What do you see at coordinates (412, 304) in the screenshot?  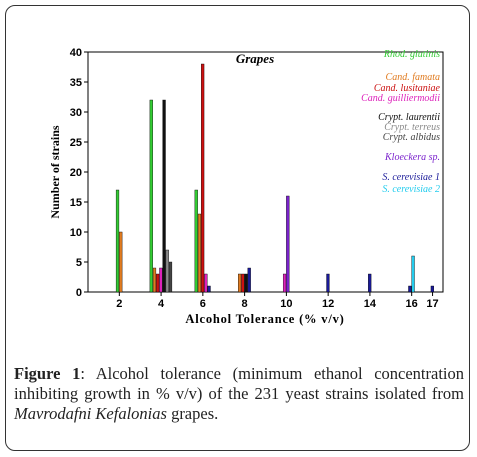 I see `x-tick-label: 16` at bounding box center [412, 304].